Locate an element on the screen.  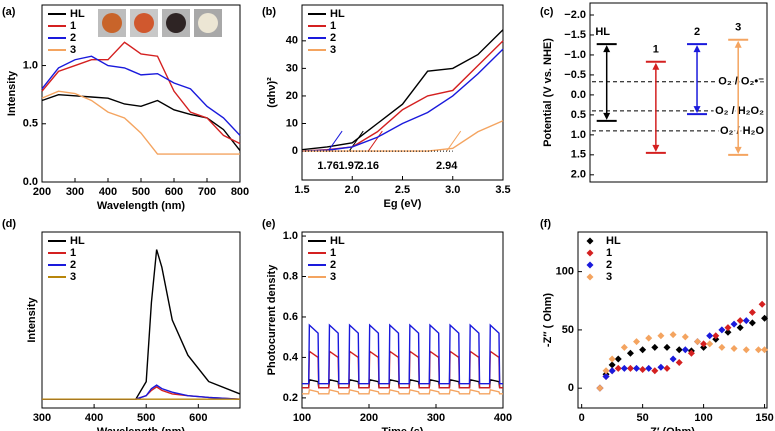
y-tick-label: 0.6 is located at coordinates (290, 317).